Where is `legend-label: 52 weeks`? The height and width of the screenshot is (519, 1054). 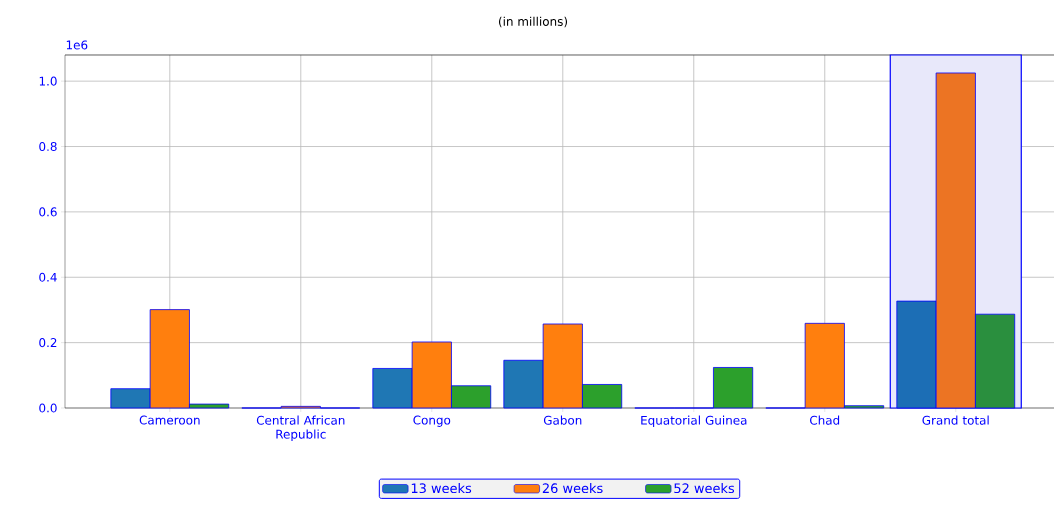
legend-label: 52 weeks is located at coordinates (704, 488).